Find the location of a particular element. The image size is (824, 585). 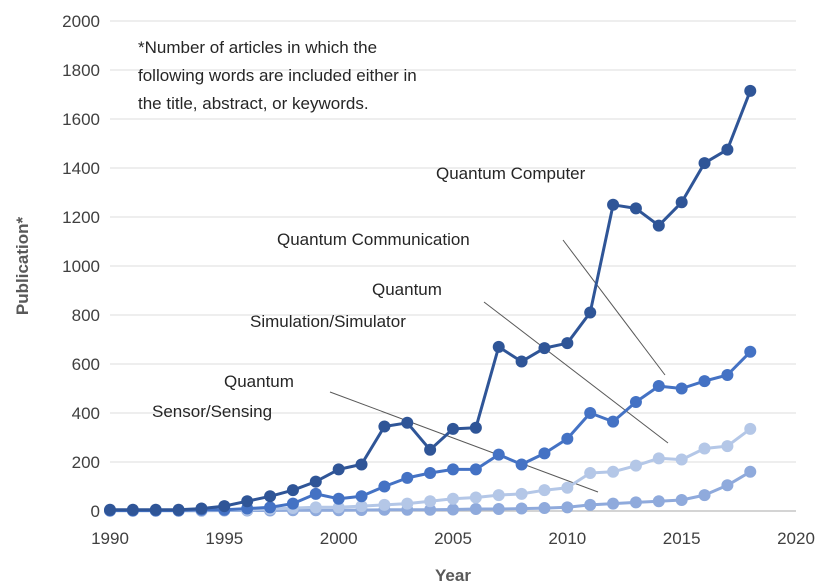

y-tick-label: 1600 is located at coordinates (81, 119).